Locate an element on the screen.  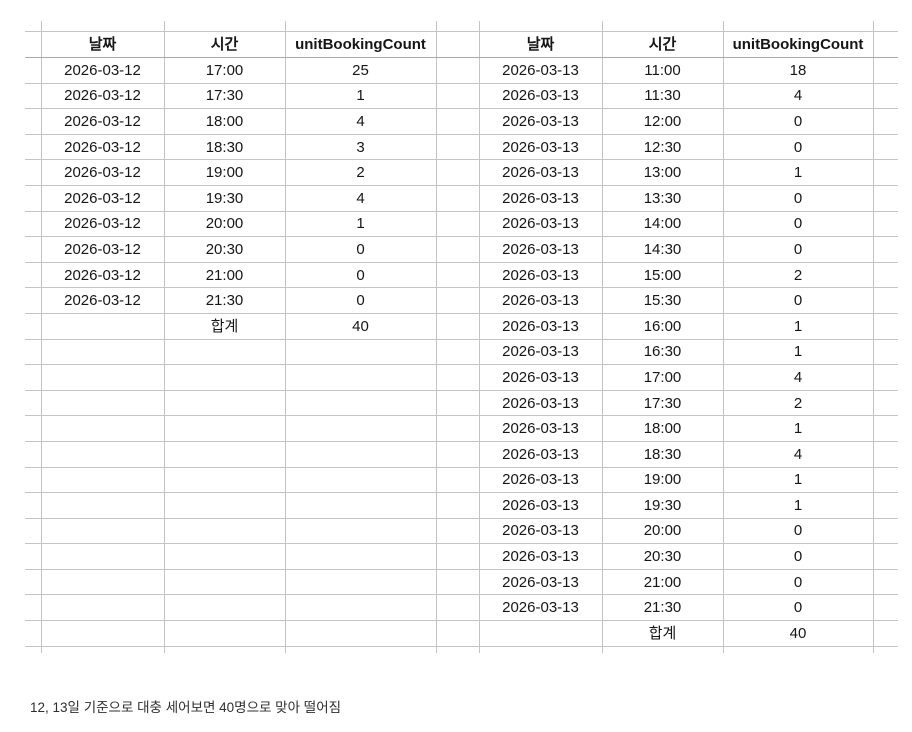
table-row: 2026-03-13 16:30 1 is located at coordinates (680, 352).